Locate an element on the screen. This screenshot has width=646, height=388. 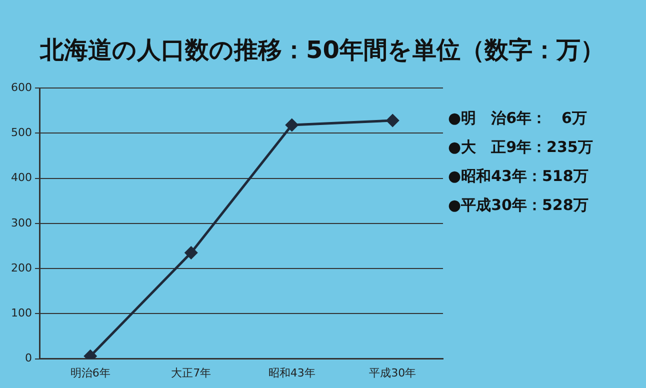
text: ●明 治6年： 6万 is located at coordinates (518, 118).